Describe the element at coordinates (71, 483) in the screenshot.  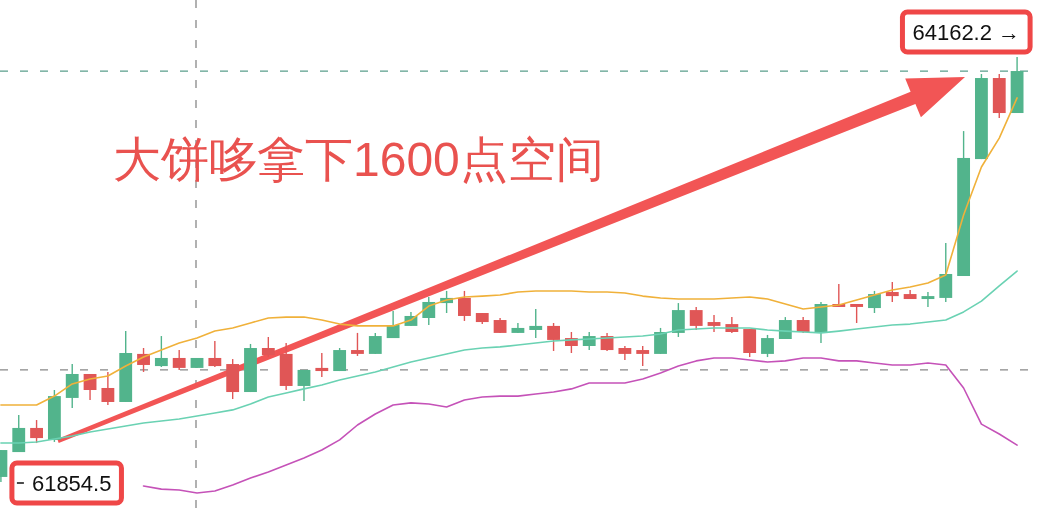
I see `annotation: 61854.5` at that location.